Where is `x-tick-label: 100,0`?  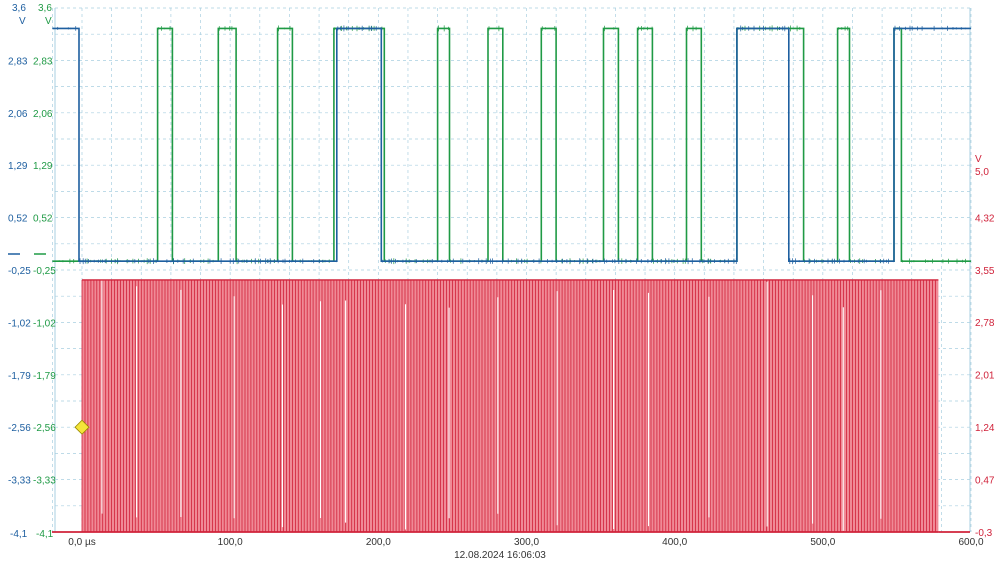
x-tick-label: 100,0 is located at coordinates (230, 542).